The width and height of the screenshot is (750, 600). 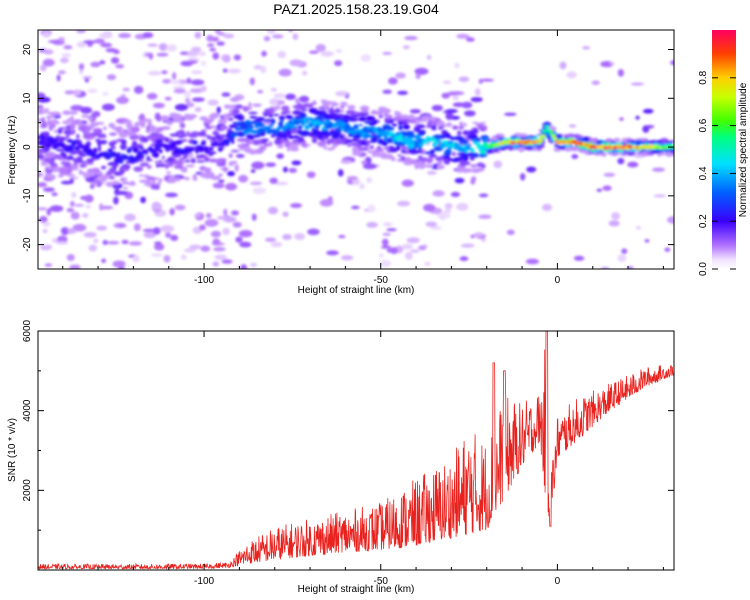 What do you see at coordinates (558, 581) in the screenshot?
I see `snr-xtick-label: 0` at bounding box center [558, 581].